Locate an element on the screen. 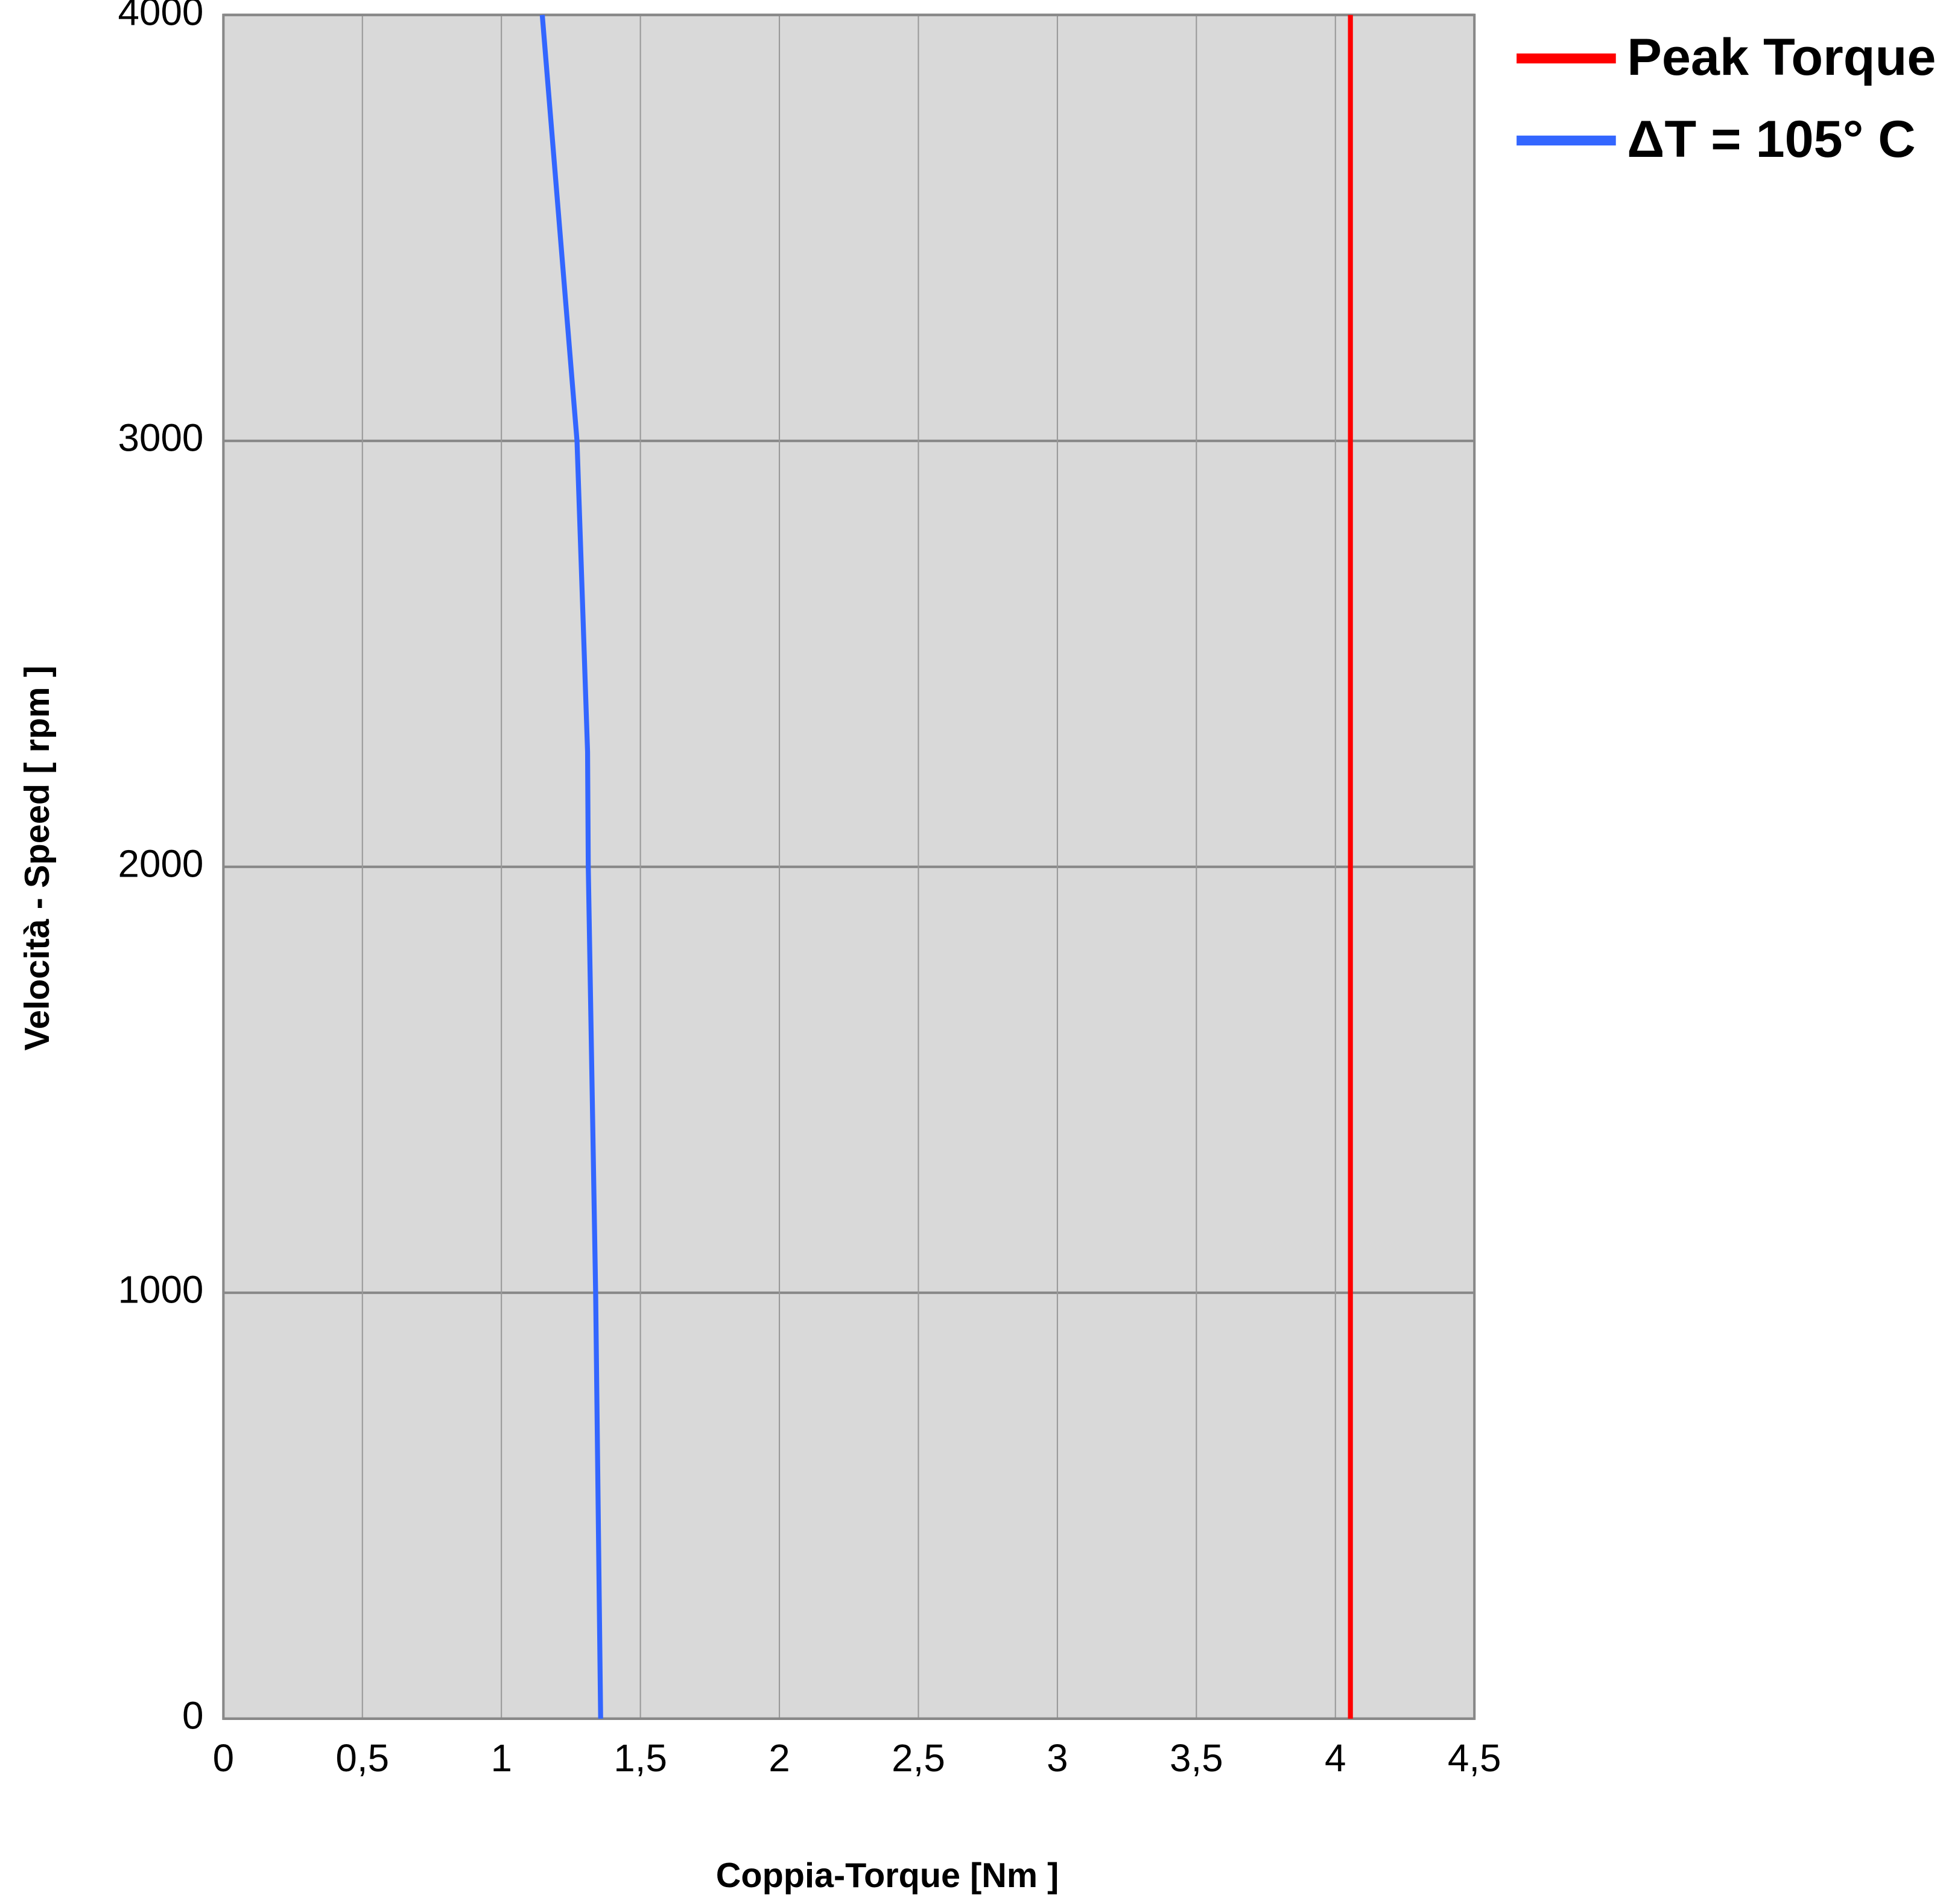  x-tick-label: 1,5 is located at coordinates (640, 1758).